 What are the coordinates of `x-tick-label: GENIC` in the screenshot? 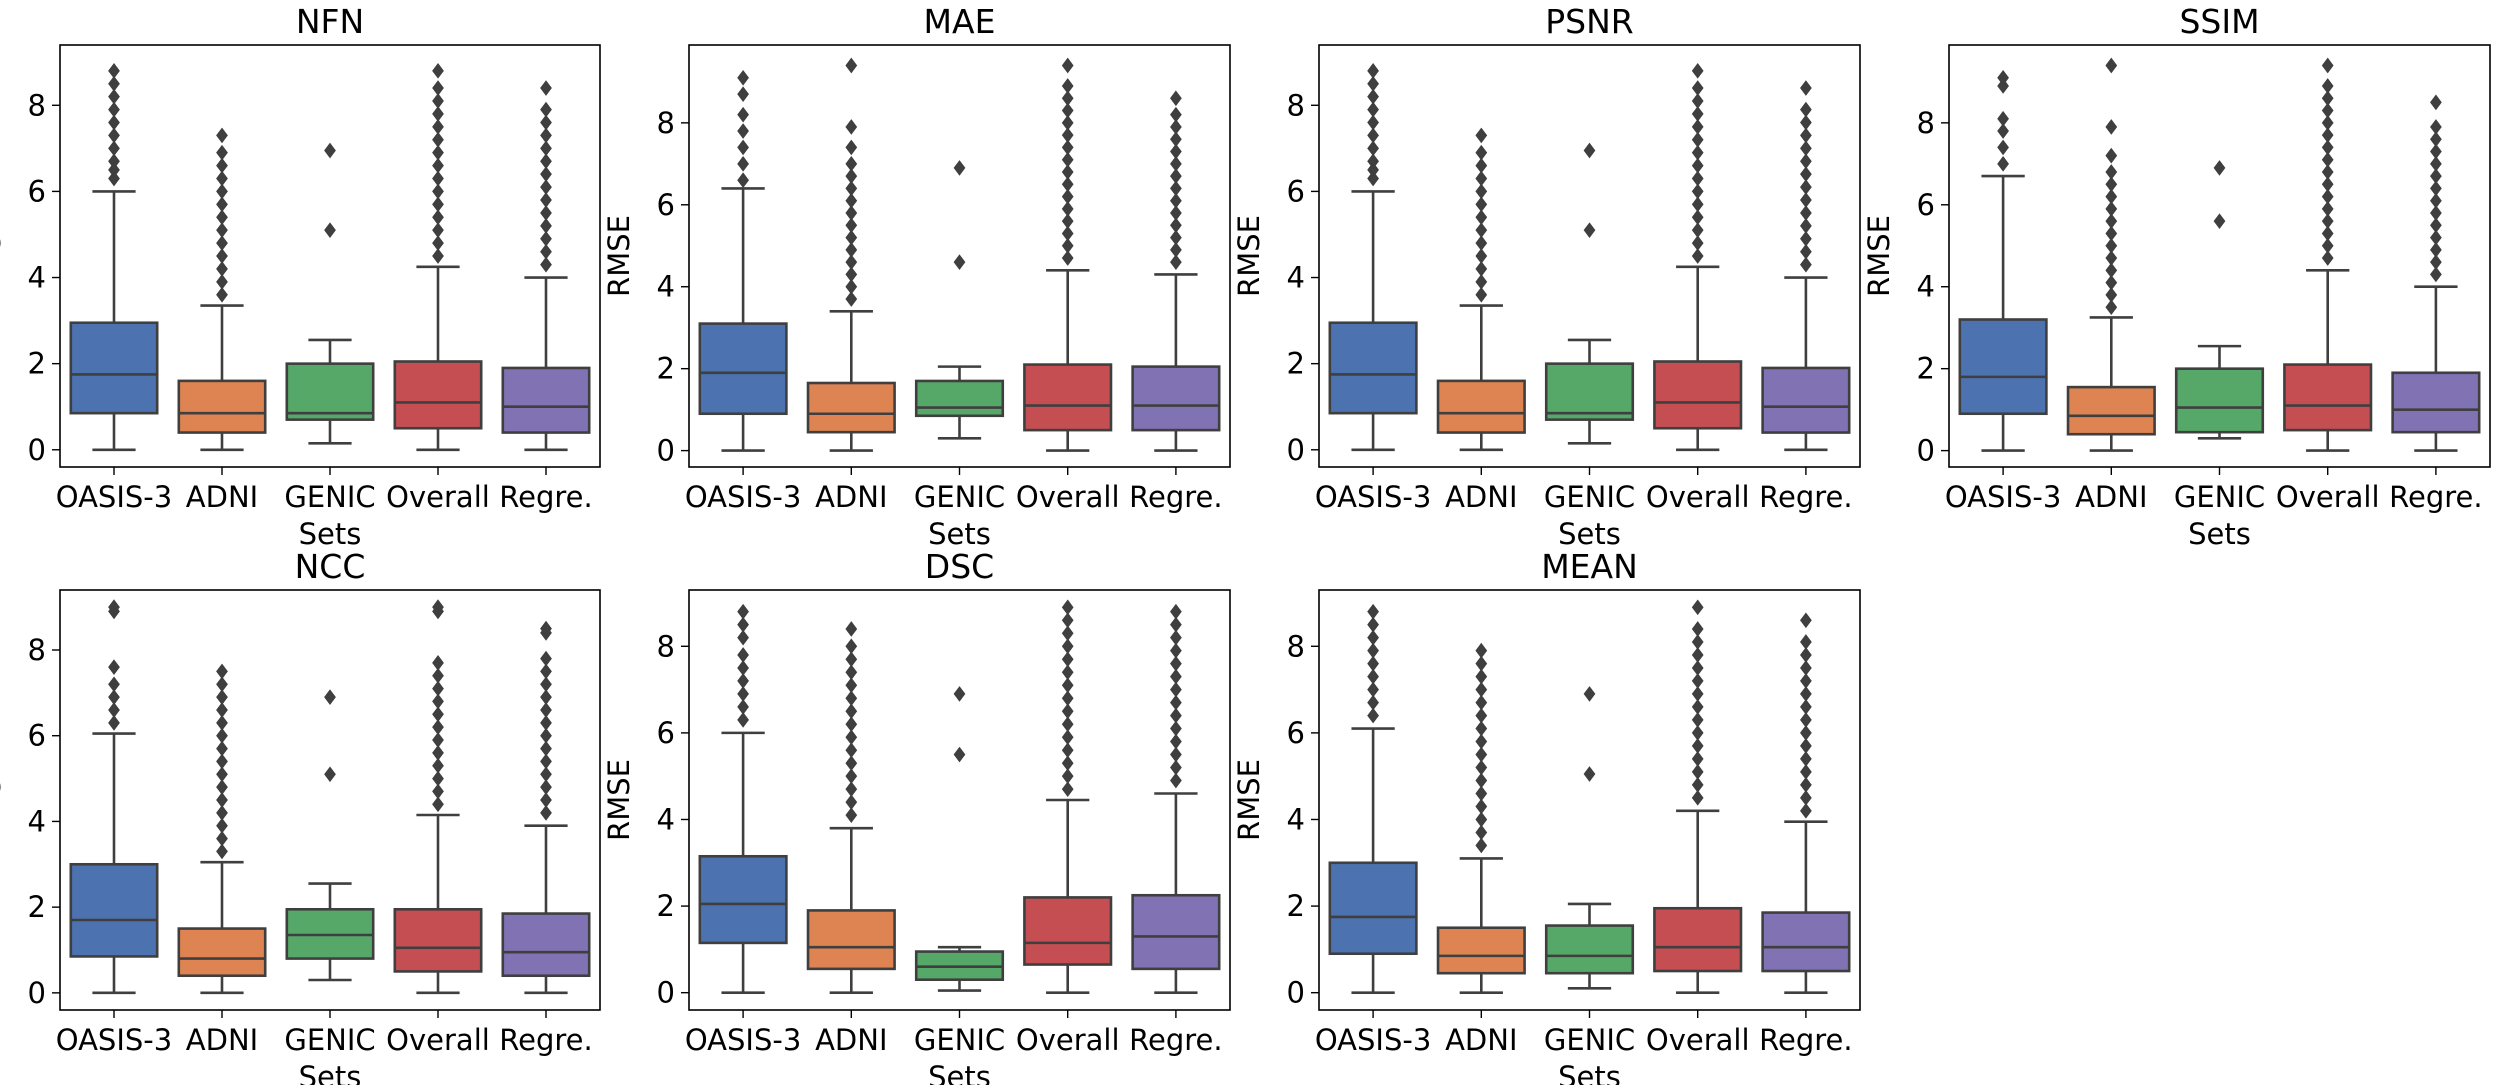 It's located at (329, 497).